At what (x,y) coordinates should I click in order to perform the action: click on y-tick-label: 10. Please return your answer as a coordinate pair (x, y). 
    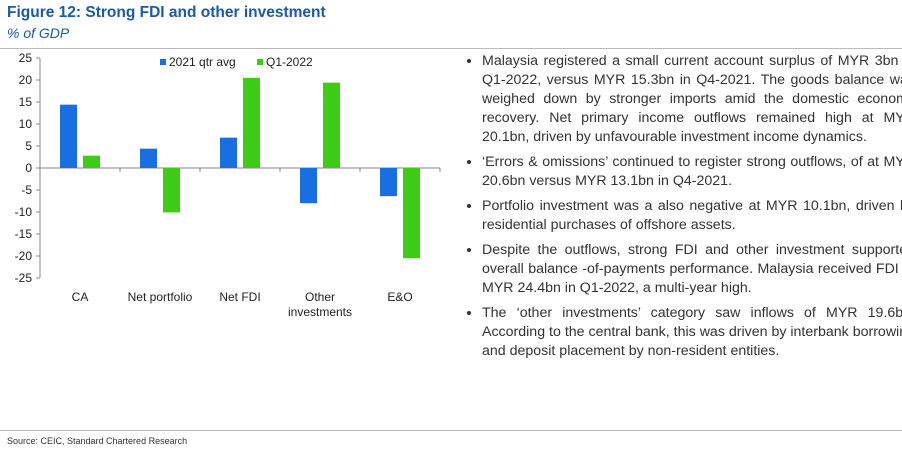
    Looking at the image, I should click on (26, 124).